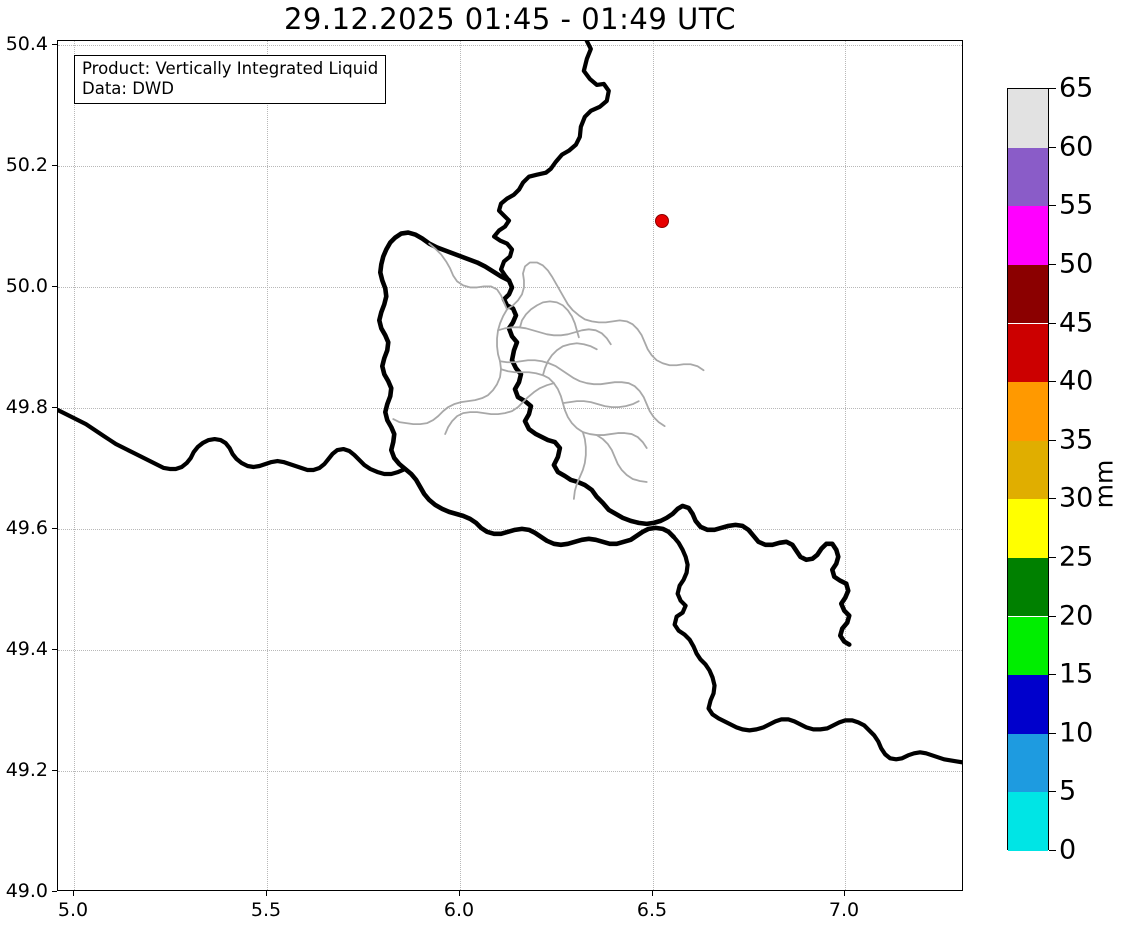 This screenshot has width=1138, height=930. Describe the element at coordinates (230, 68) in the screenshot. I see `product-line: Product: Vertically Integrated Liquid` at that location.